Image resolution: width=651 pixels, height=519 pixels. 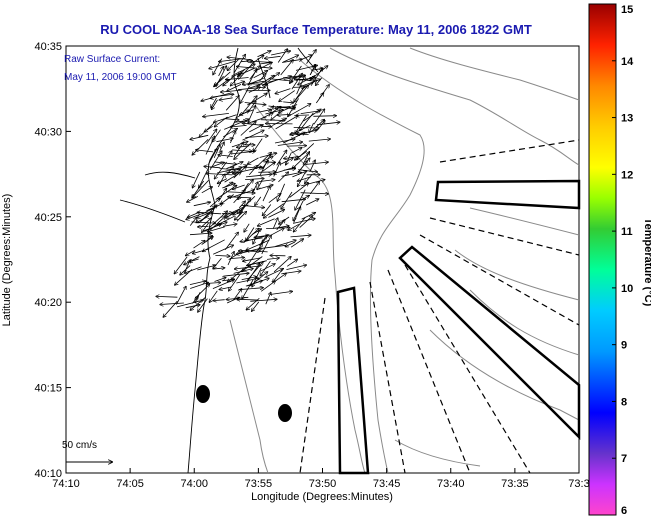 I want to click on legend-line1: Raw Surface Current:, so click(x=112, y=59).